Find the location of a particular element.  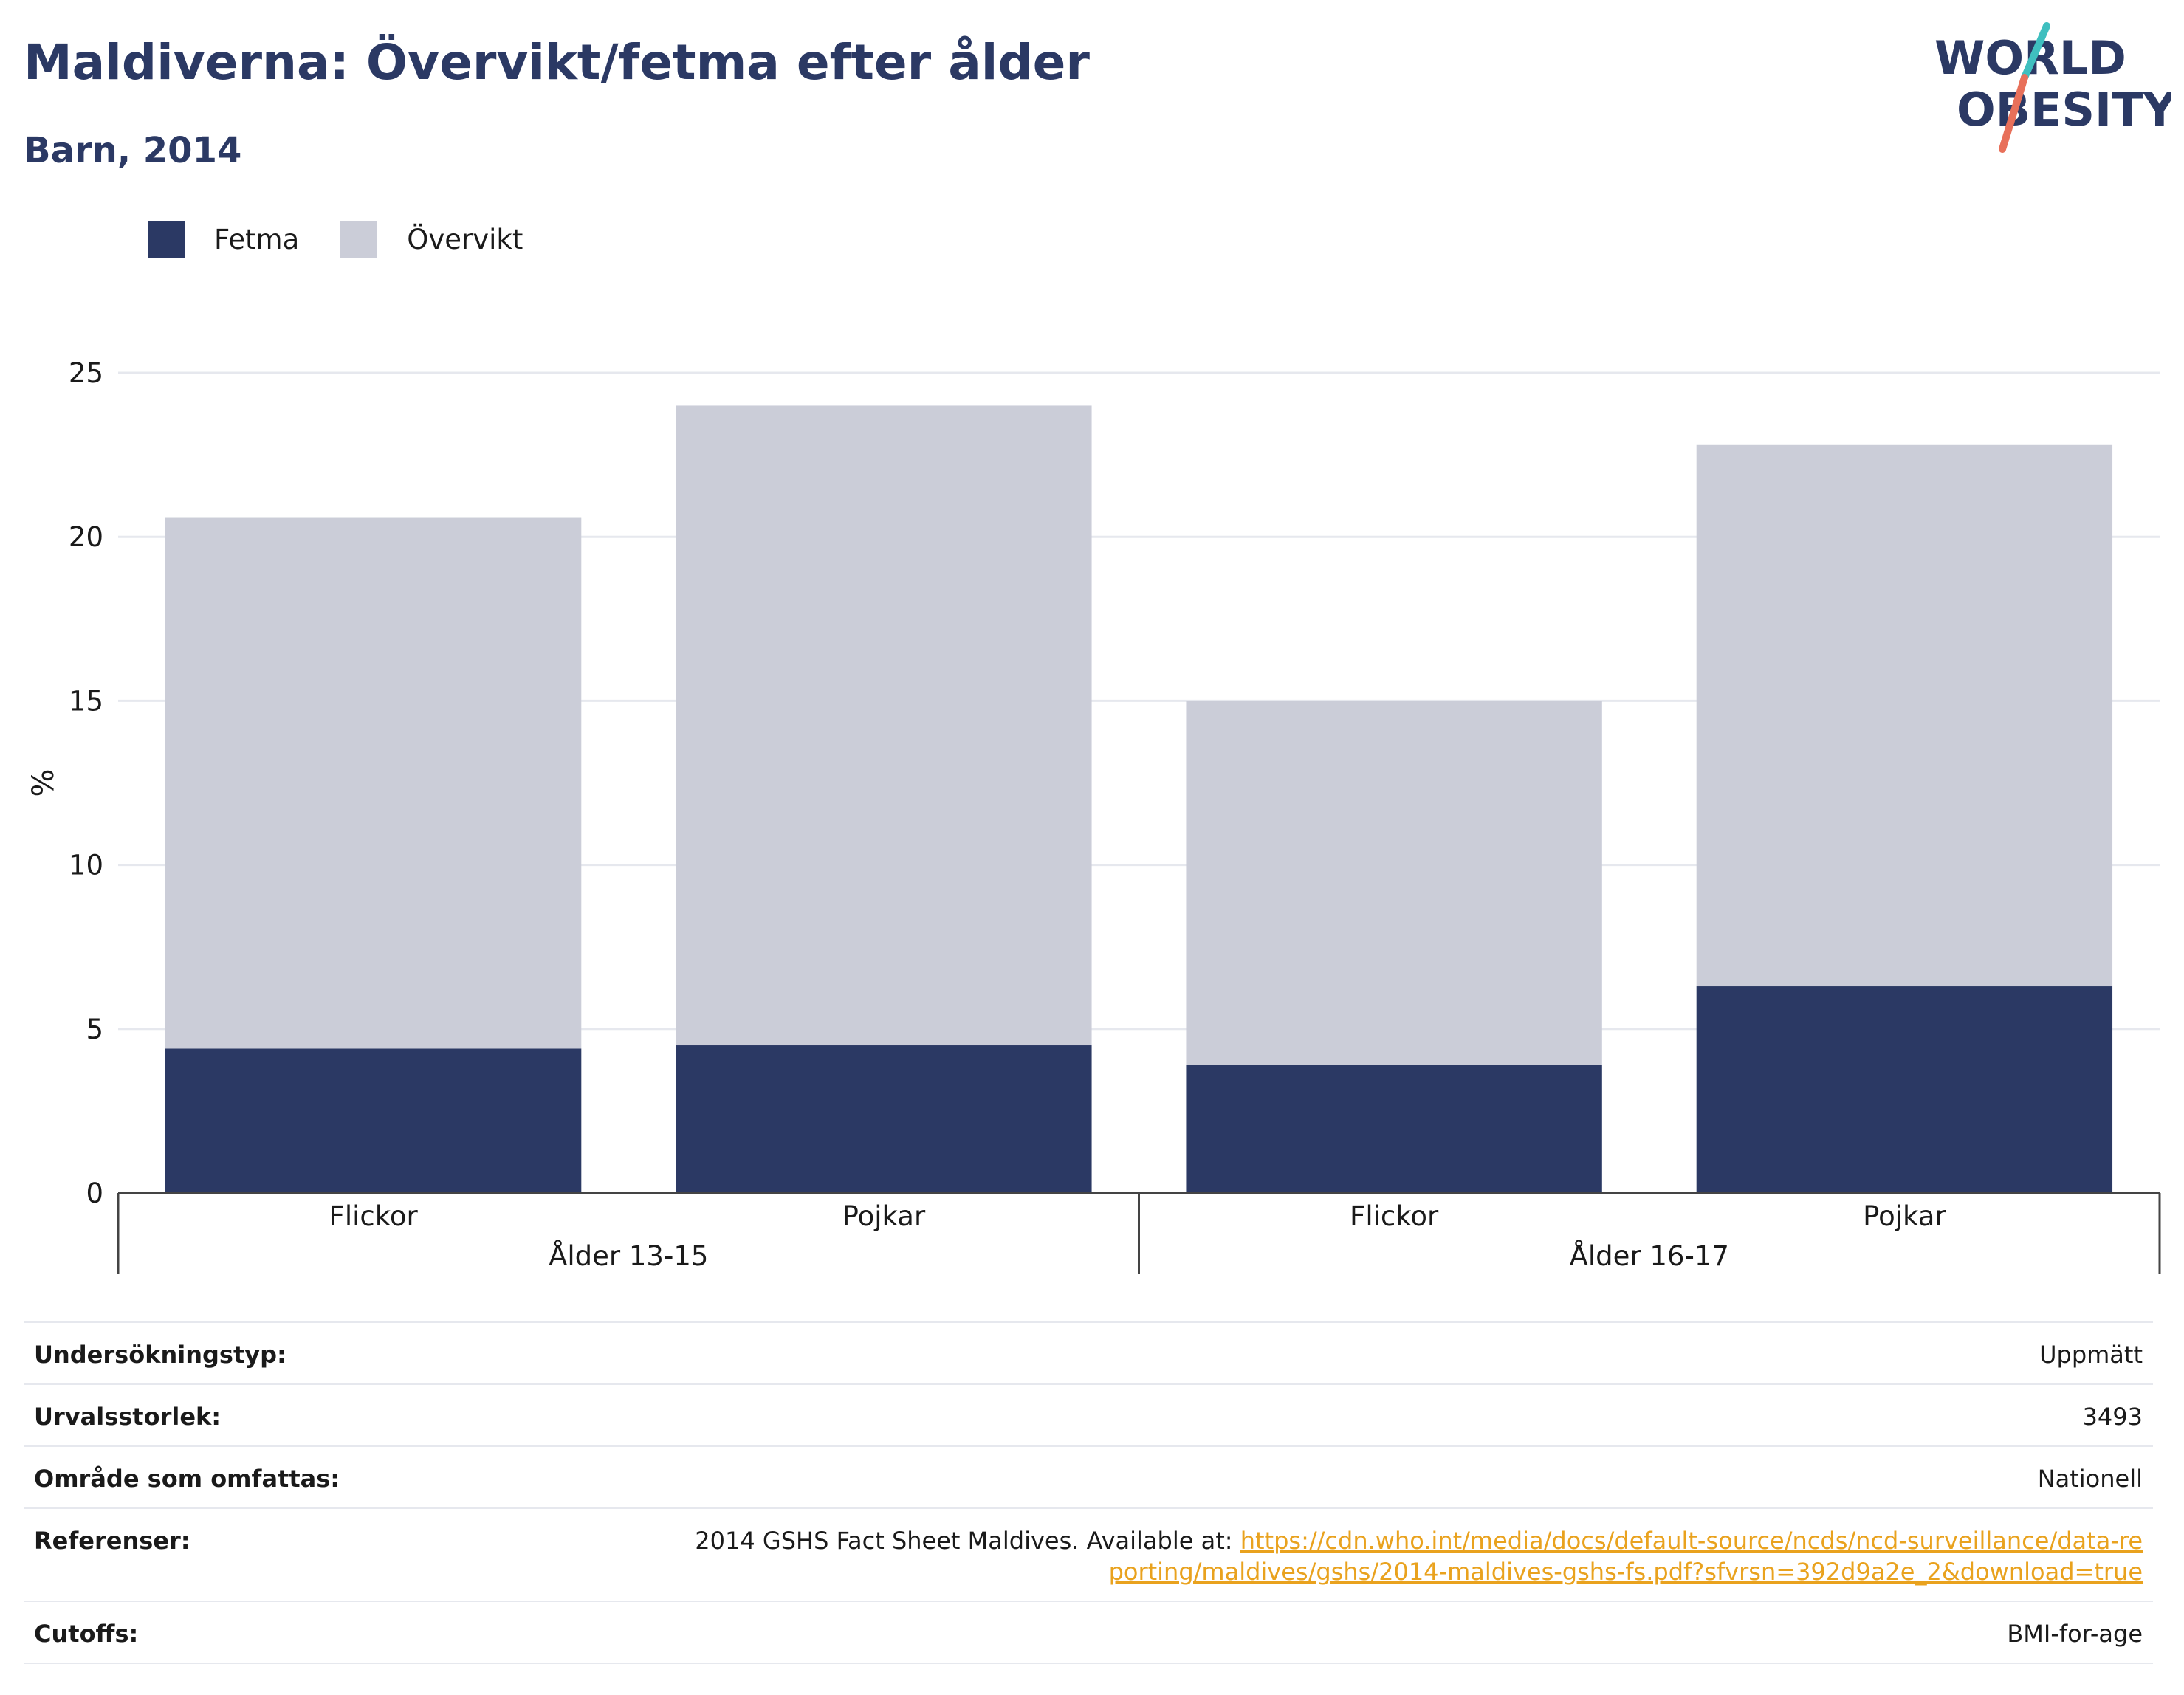

logo-slash-coral is located at coordinates (2014, 113).